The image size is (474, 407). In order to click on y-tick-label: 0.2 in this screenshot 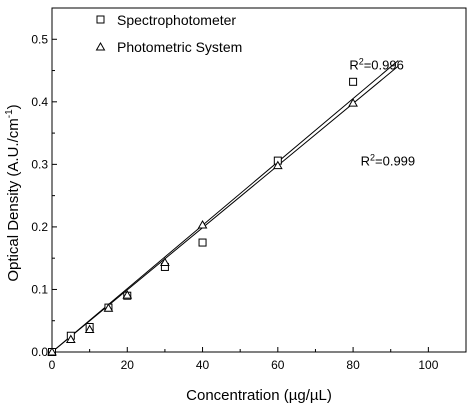, I will do `click(39, 227)`.